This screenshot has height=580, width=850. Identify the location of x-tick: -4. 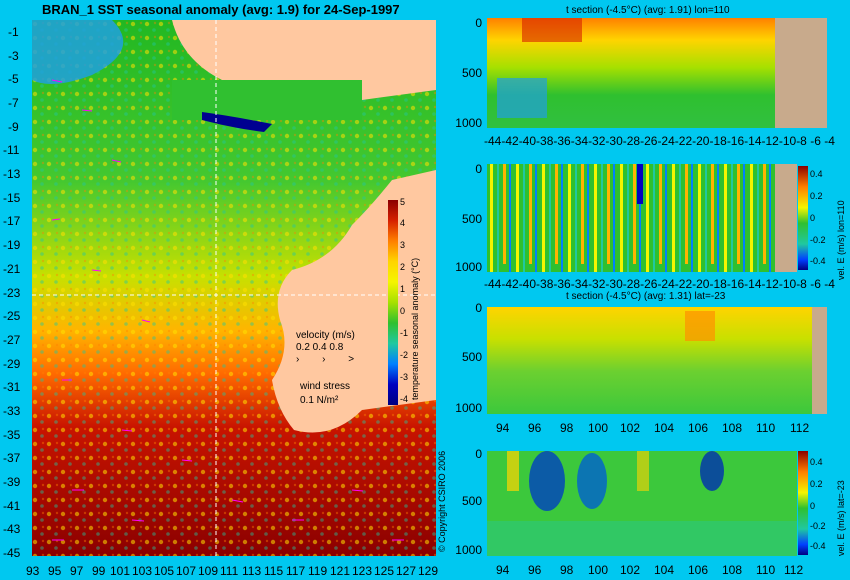
(829, 284).